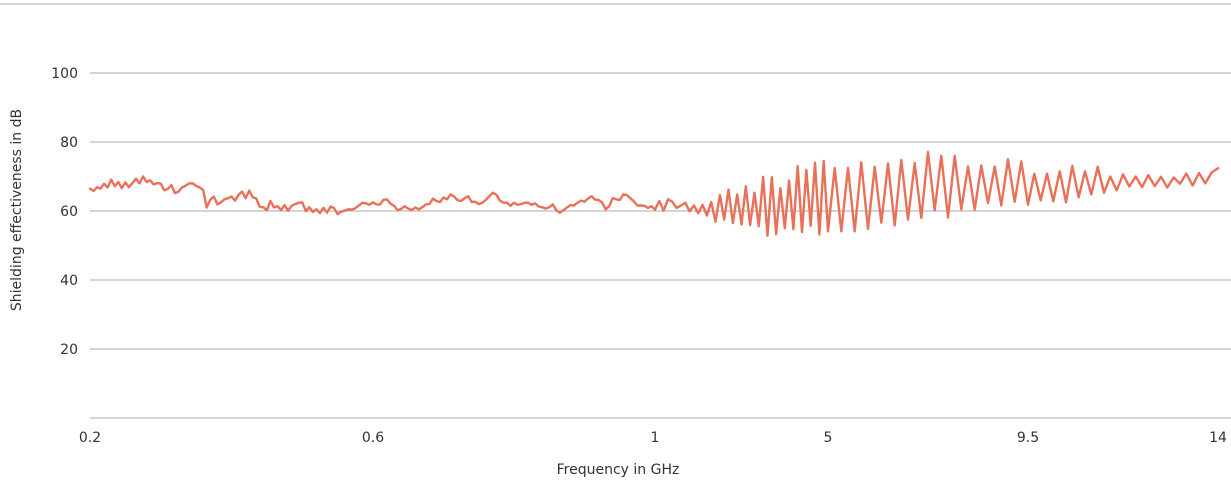 Image resolution: width=1231 pixels, height=482 pixels. Describe the element at coordinates (69, 143) in the screenshot. I see `y-tick-label-80: 80` at that location.